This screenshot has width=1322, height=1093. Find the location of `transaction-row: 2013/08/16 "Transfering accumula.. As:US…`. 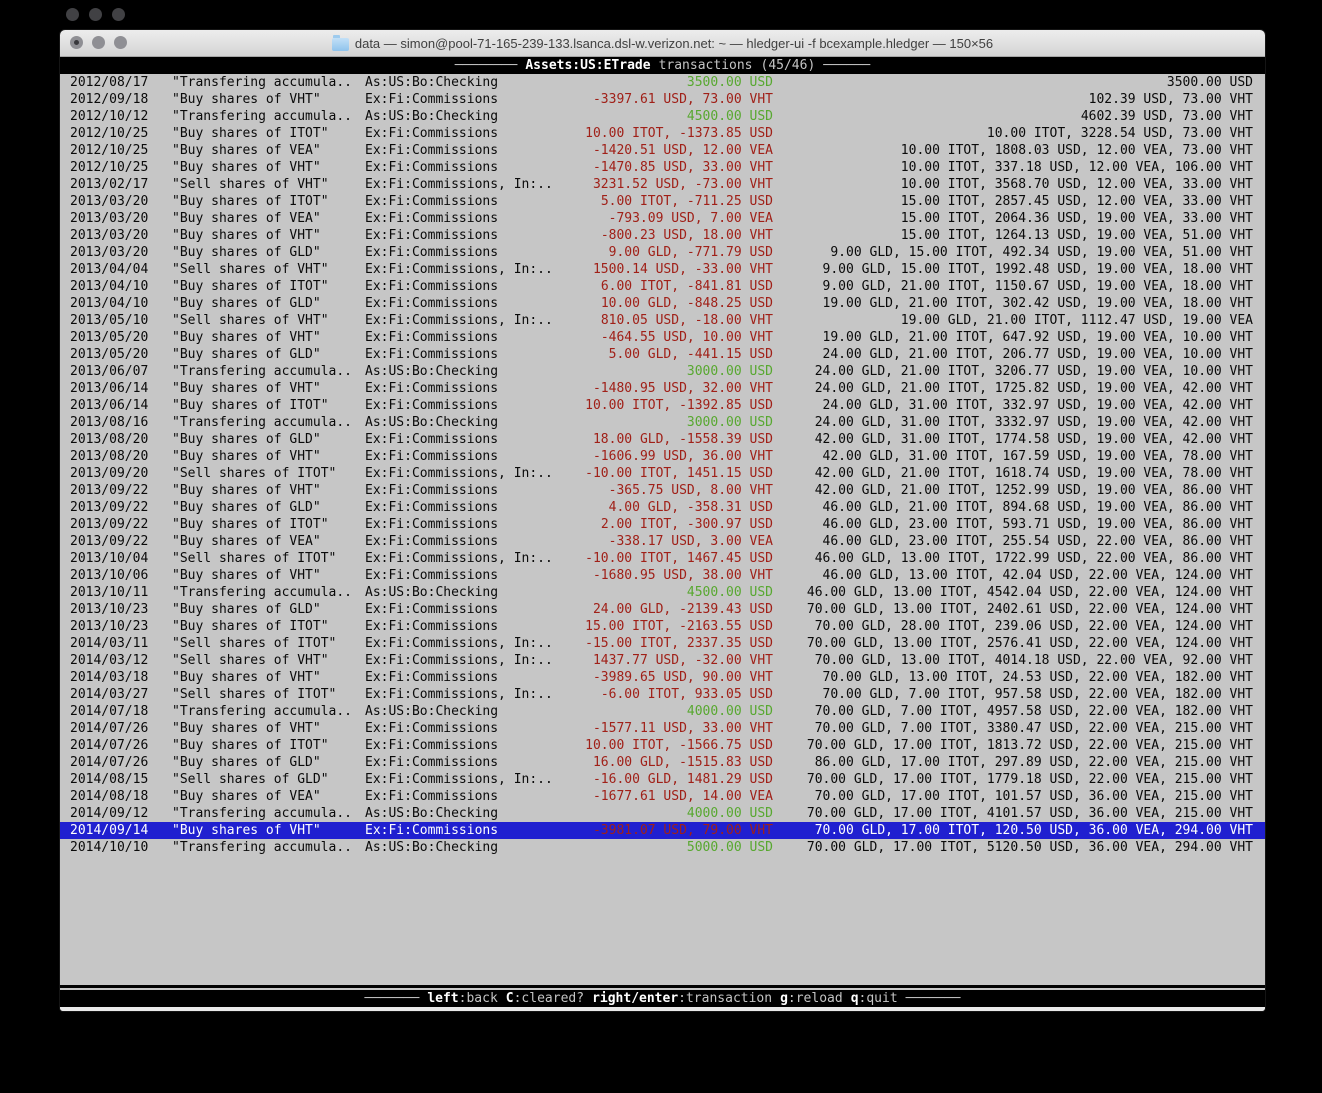

transaction-row: 2013/08/16 "Transfering accumula.. As:US… is located at coordinates (662, 422).